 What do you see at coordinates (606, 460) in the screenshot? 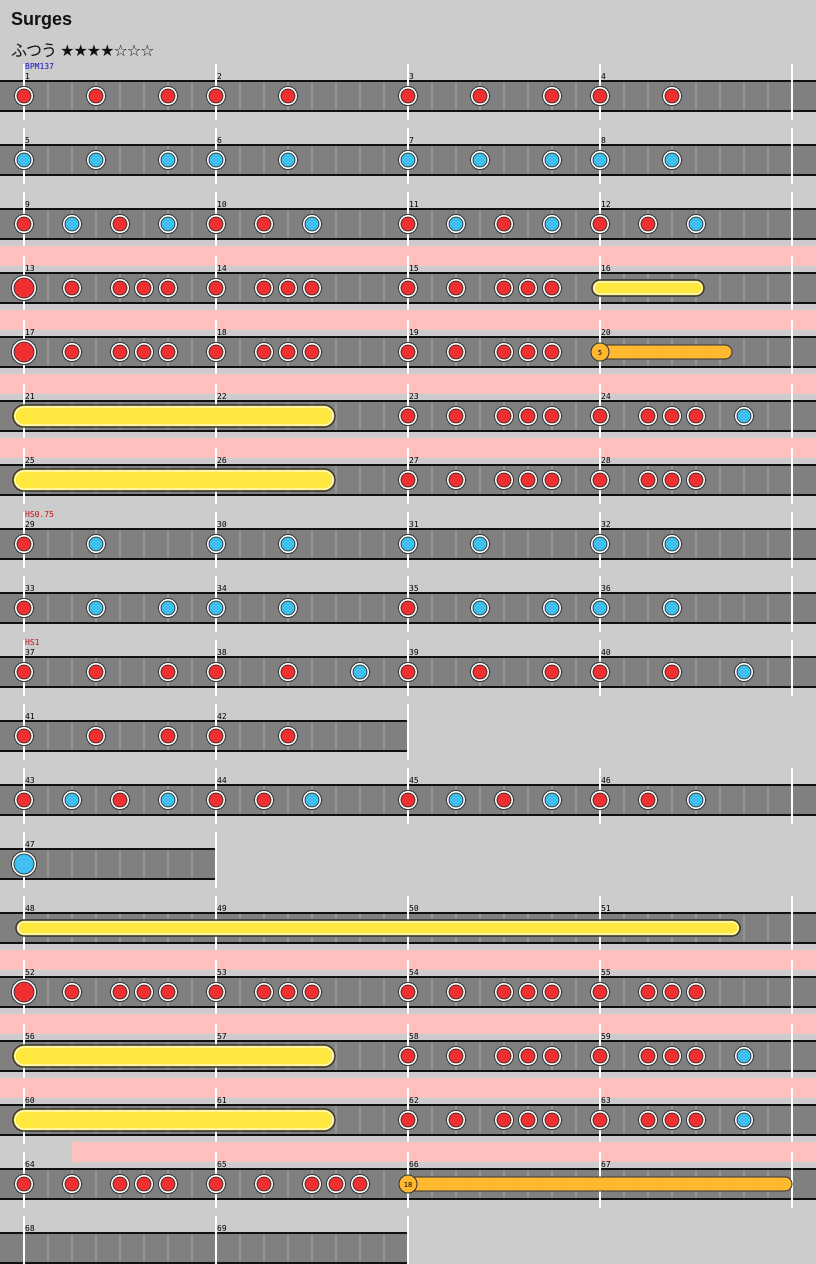
I see `measure-number: 28` at bounding box center [606, 460].